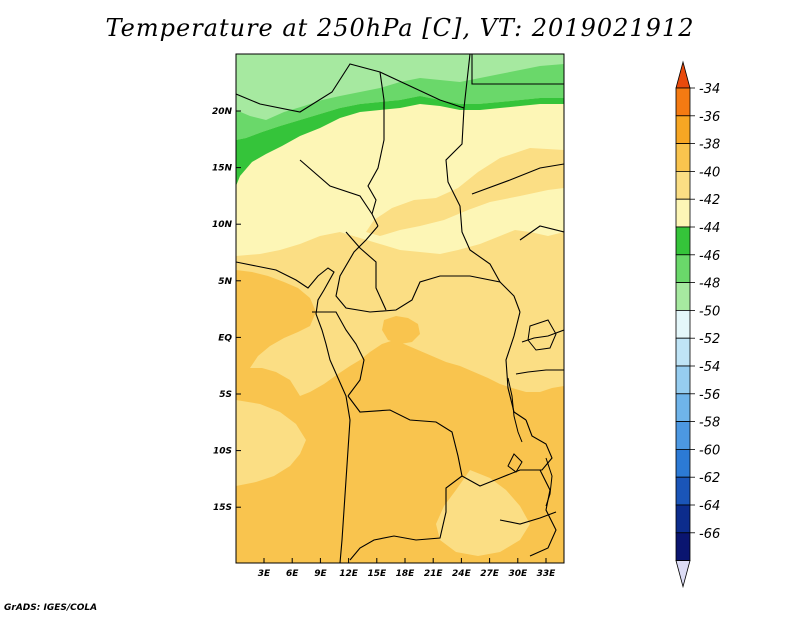 Image resolution: width=800 pixels, height=618 pixels. I want to click on colorbar-bottom-triangle, so click(683, 574).